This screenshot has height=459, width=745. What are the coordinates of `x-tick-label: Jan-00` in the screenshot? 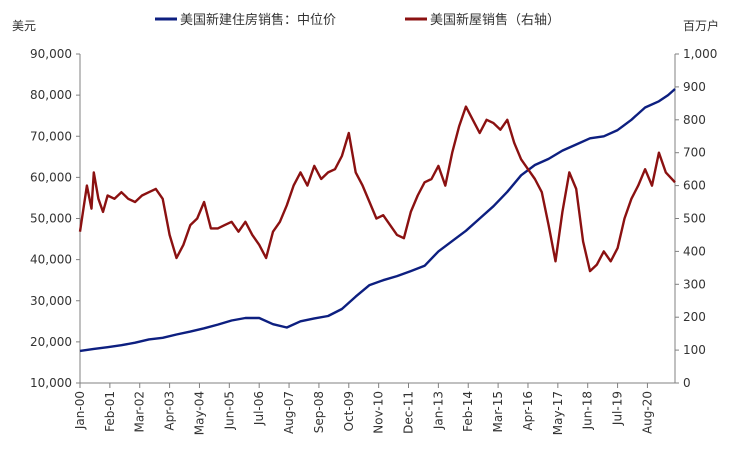 It's located at (80, 410).